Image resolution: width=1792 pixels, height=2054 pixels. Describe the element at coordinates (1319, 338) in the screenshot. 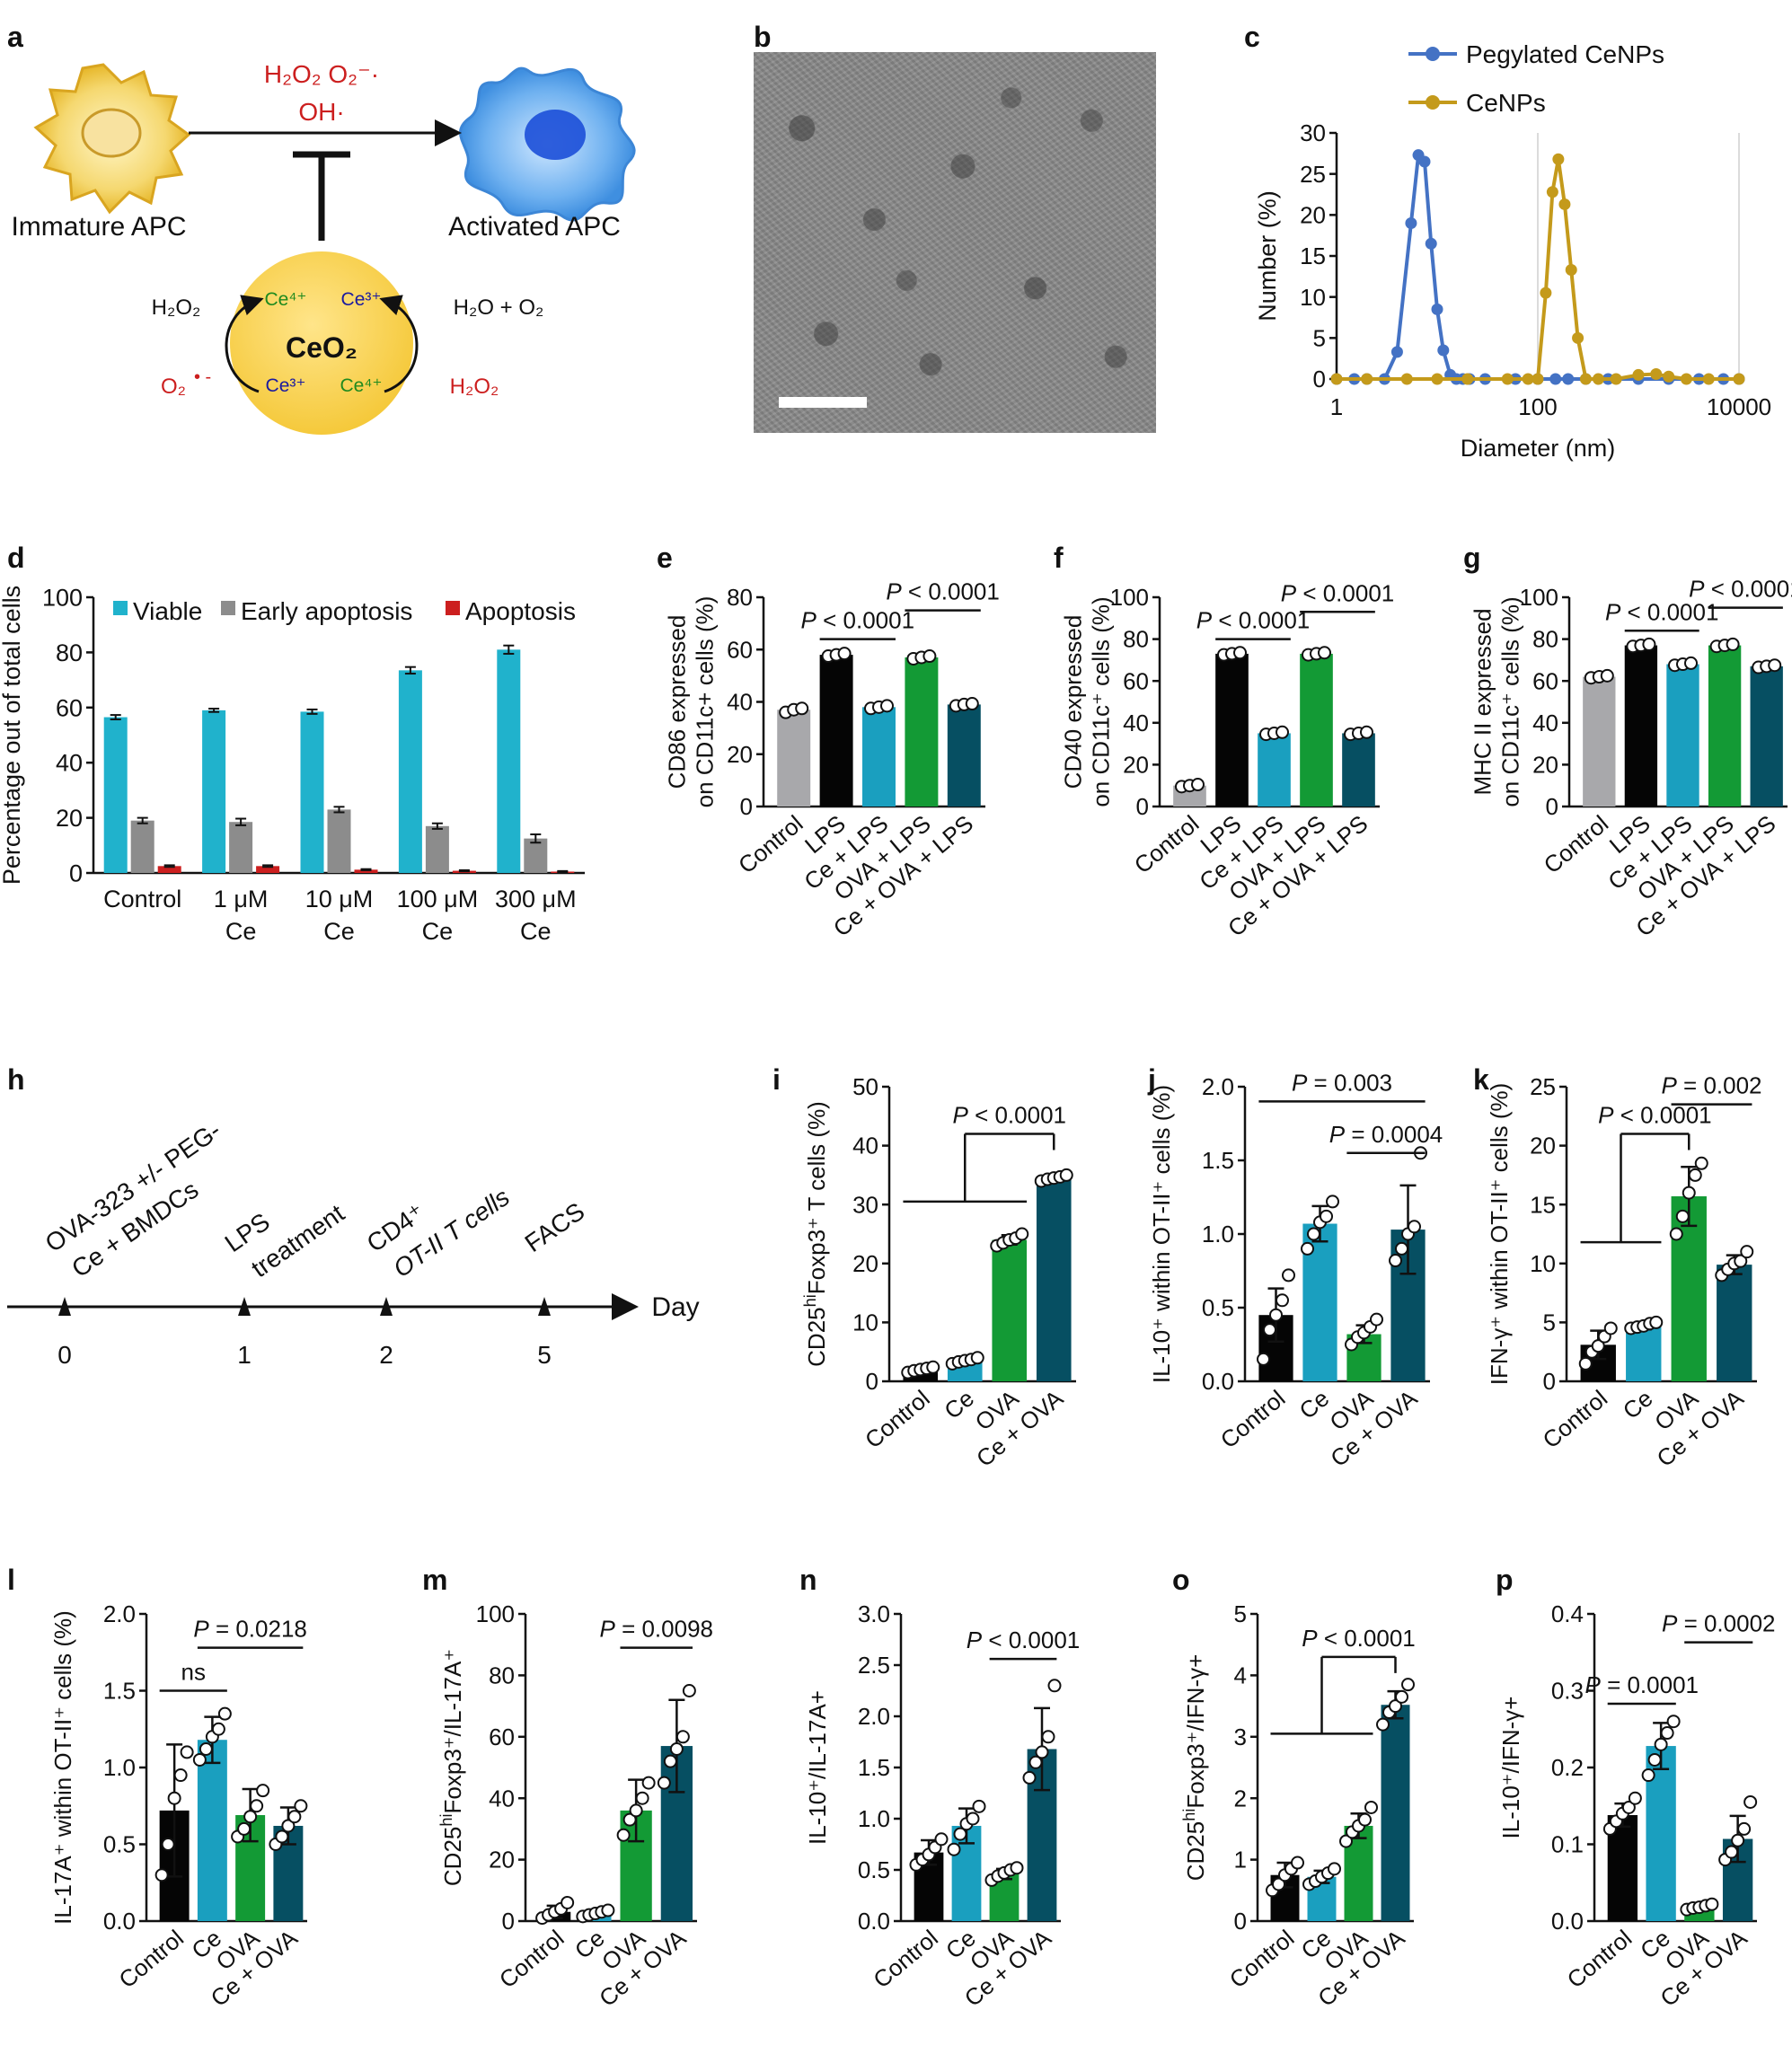

I see `y-tick-label: 5` at that location.